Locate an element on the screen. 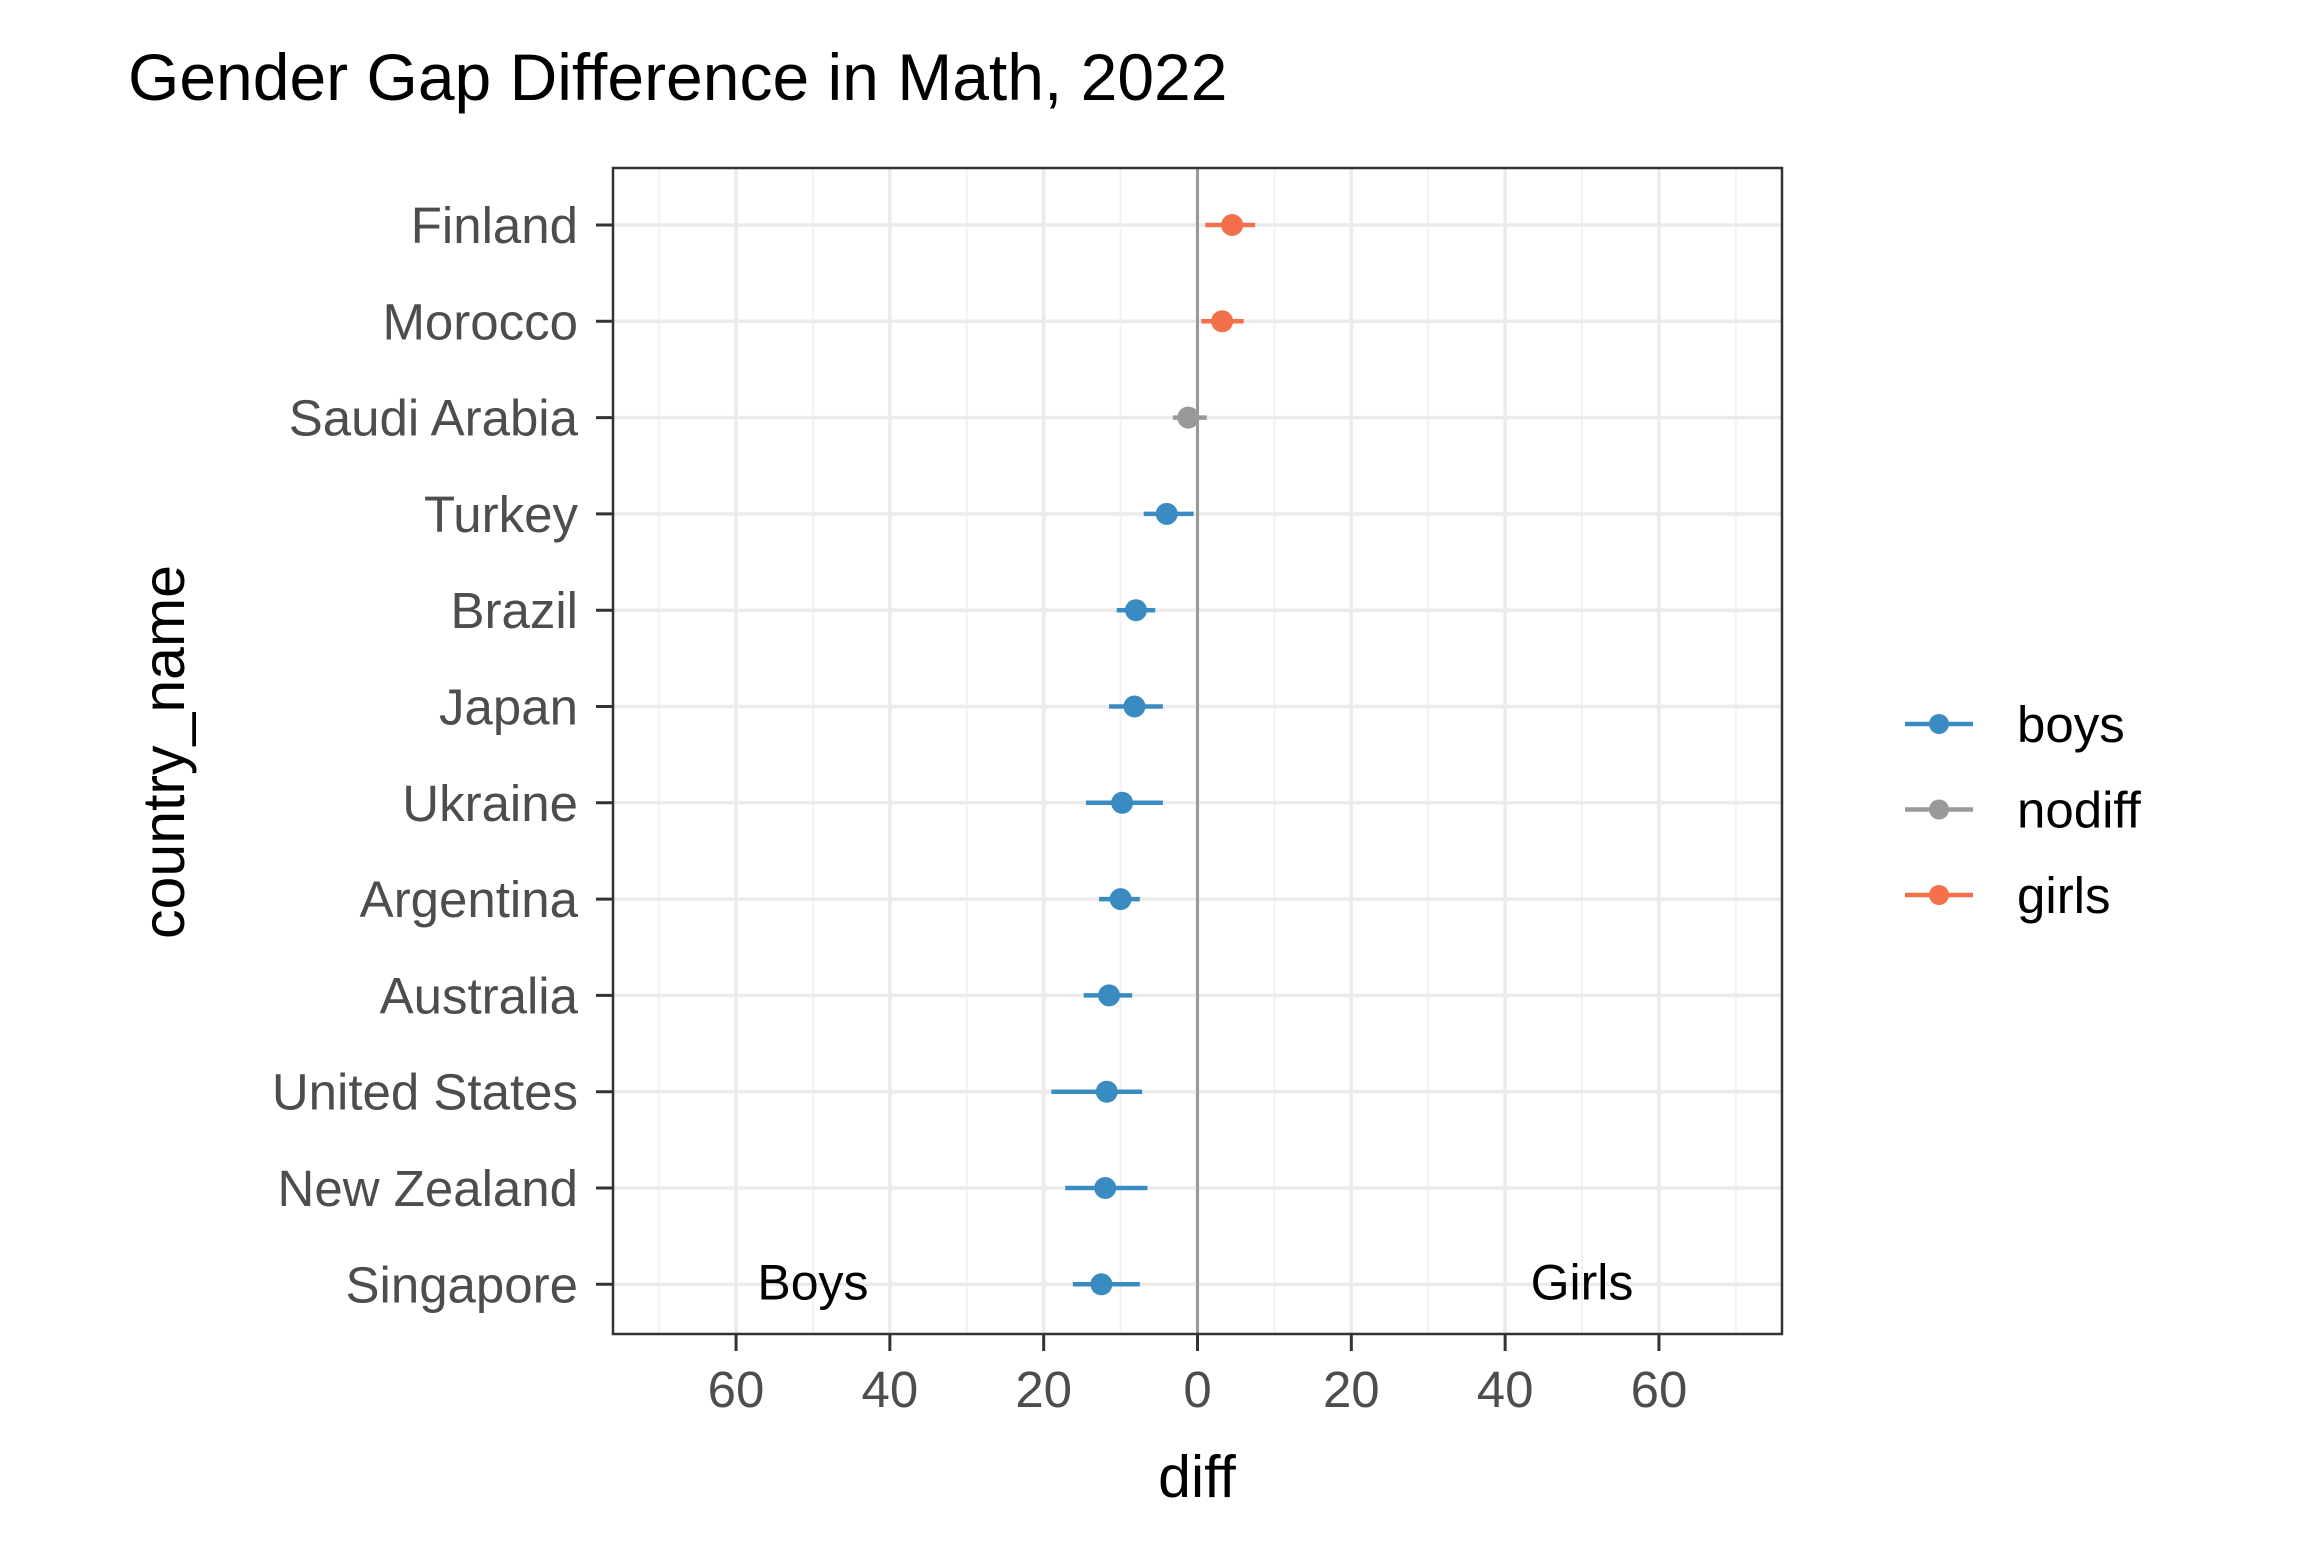 The image size is (2304, 1541). y-tick-label: Finland is located at coordinates (494, 225).